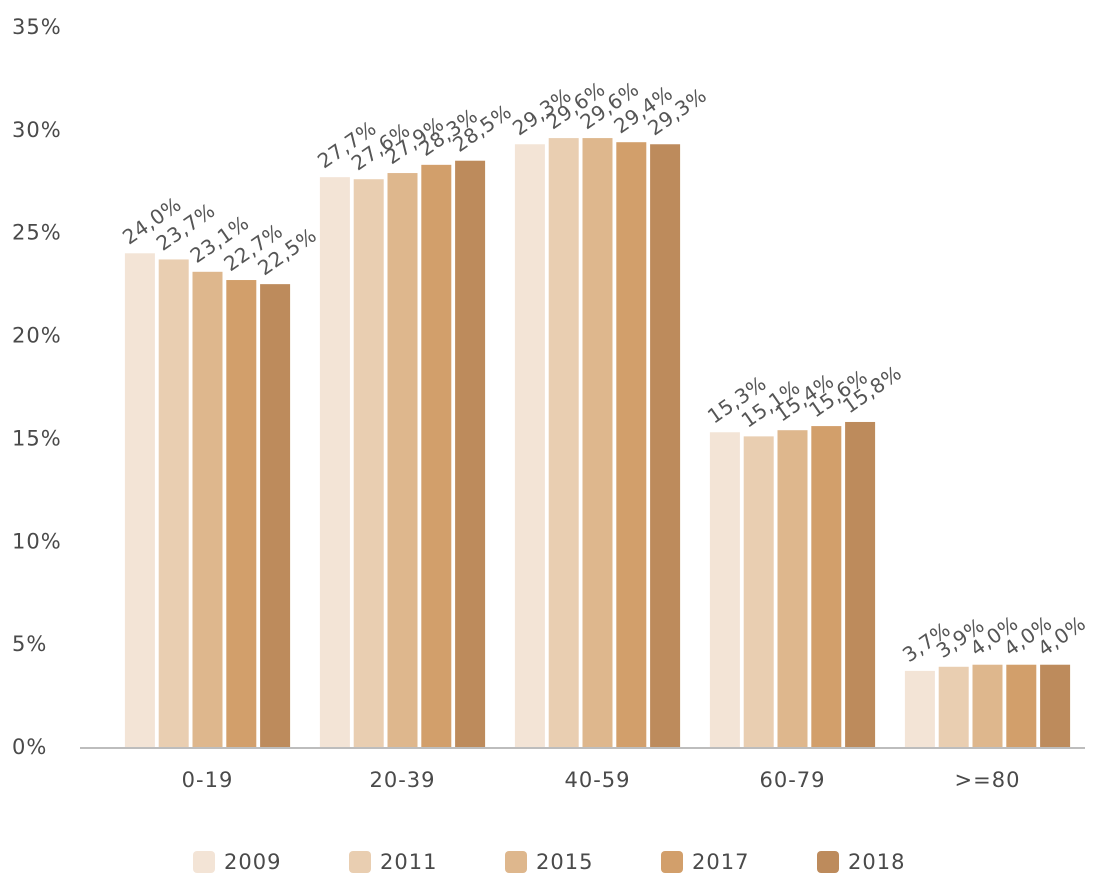 The width and height of the screenshot is (1100, 876). I want to click on bar-2009->=80, so click(919, 708).